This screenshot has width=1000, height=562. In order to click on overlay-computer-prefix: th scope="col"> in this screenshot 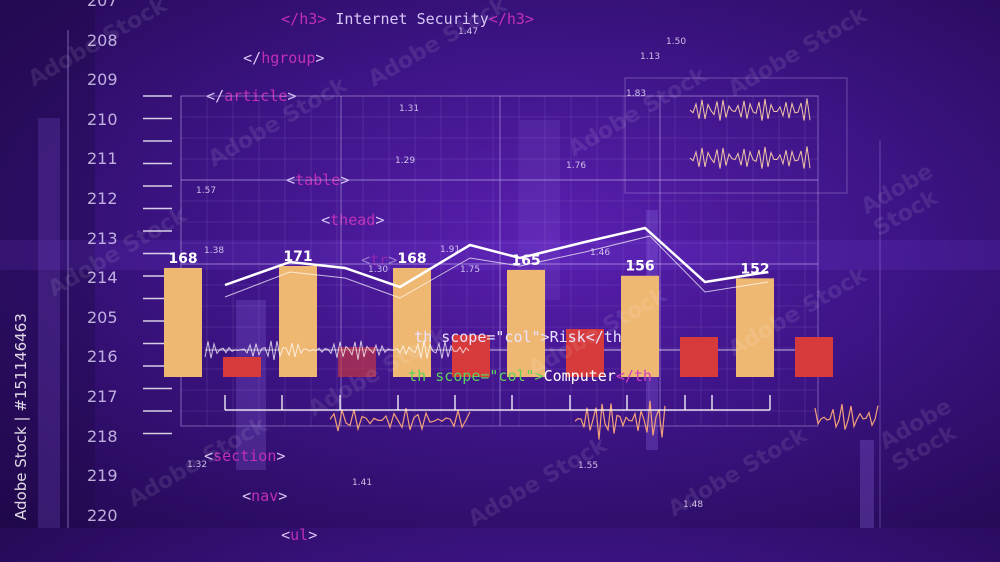, I will do `click(476, 376)`.